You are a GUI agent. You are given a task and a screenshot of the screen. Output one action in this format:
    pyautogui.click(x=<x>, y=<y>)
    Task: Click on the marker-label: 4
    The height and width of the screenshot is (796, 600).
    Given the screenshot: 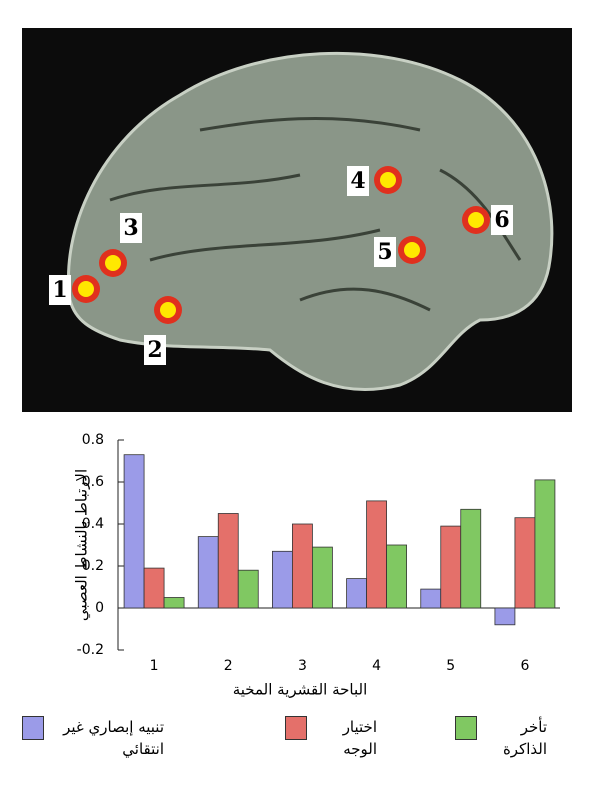 What is the action you would take?
    pyautogui.click(x=357, y=181)
    